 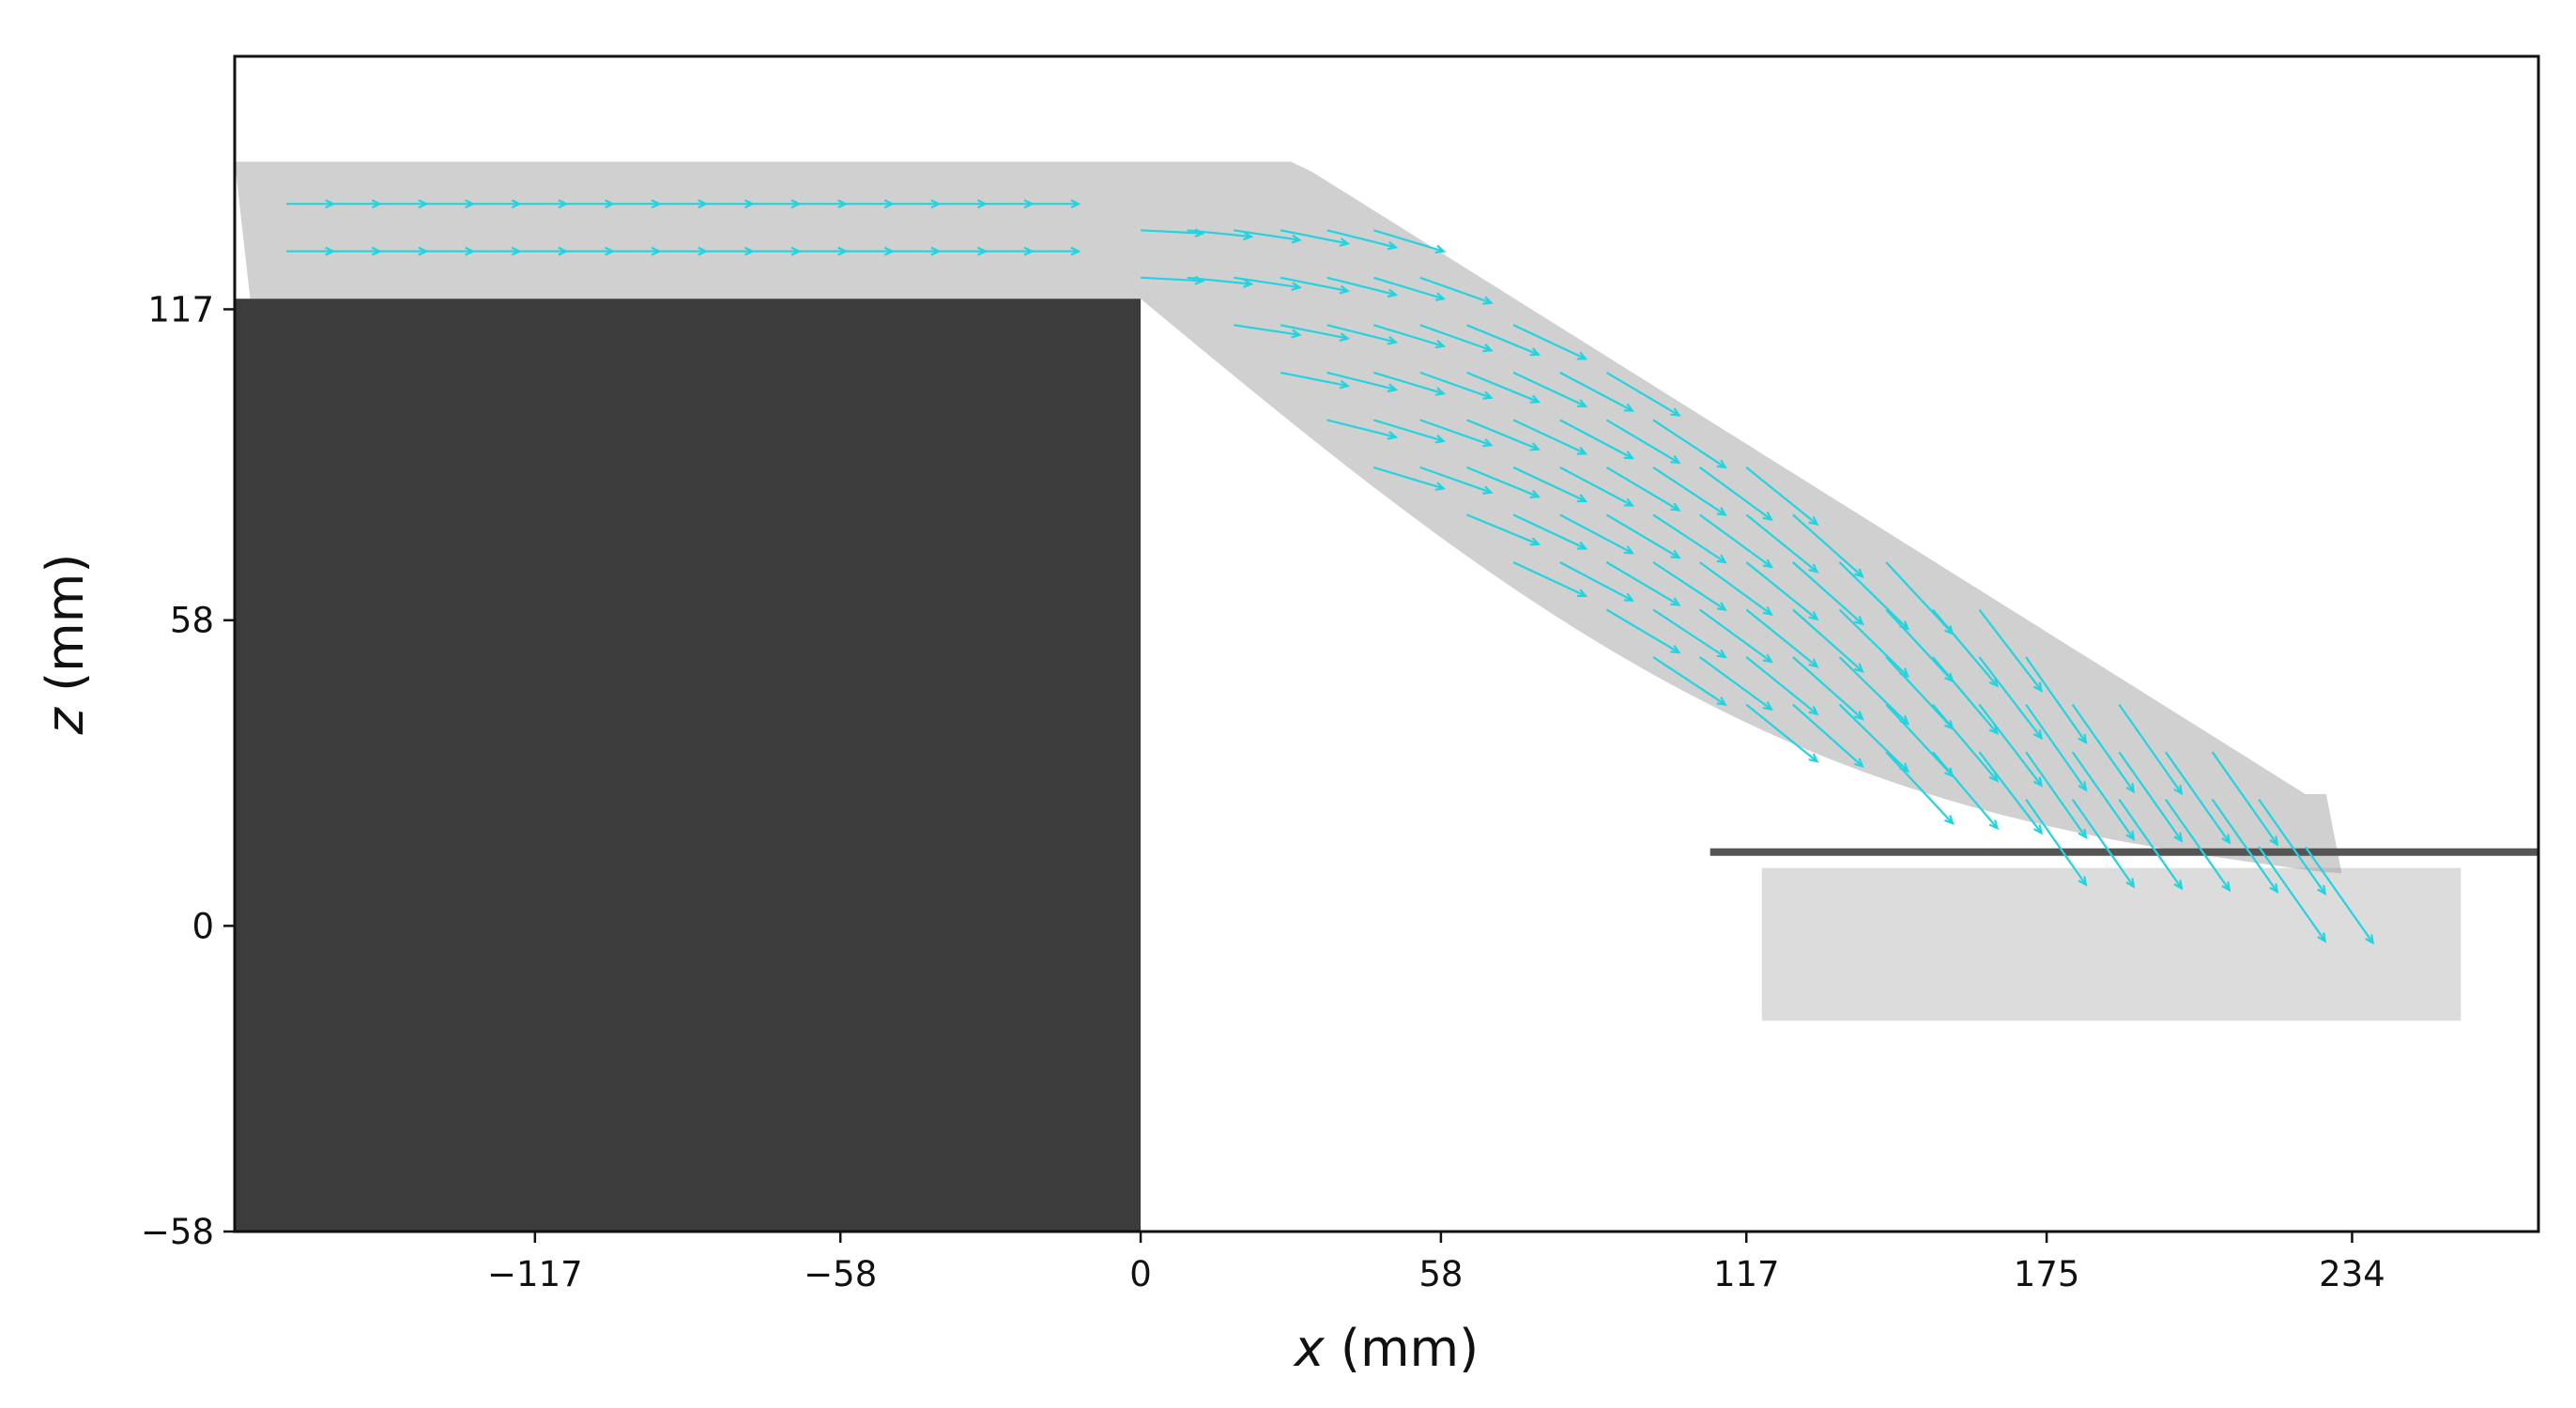 I want to click on x-axis-label: x (mm), so click(x=1386, y=1348).